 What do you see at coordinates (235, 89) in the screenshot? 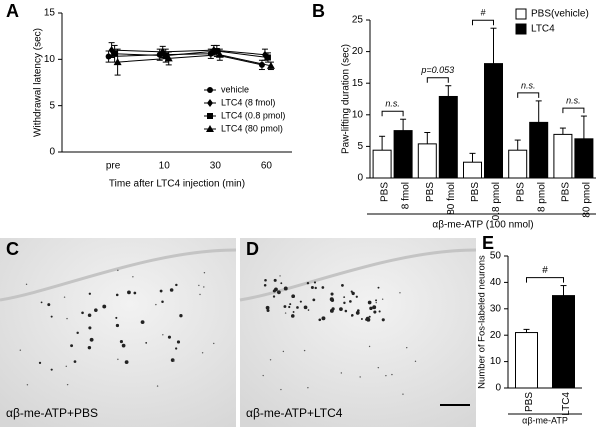
I see `legend-label: vehicle` at bounding box center [235, 89].